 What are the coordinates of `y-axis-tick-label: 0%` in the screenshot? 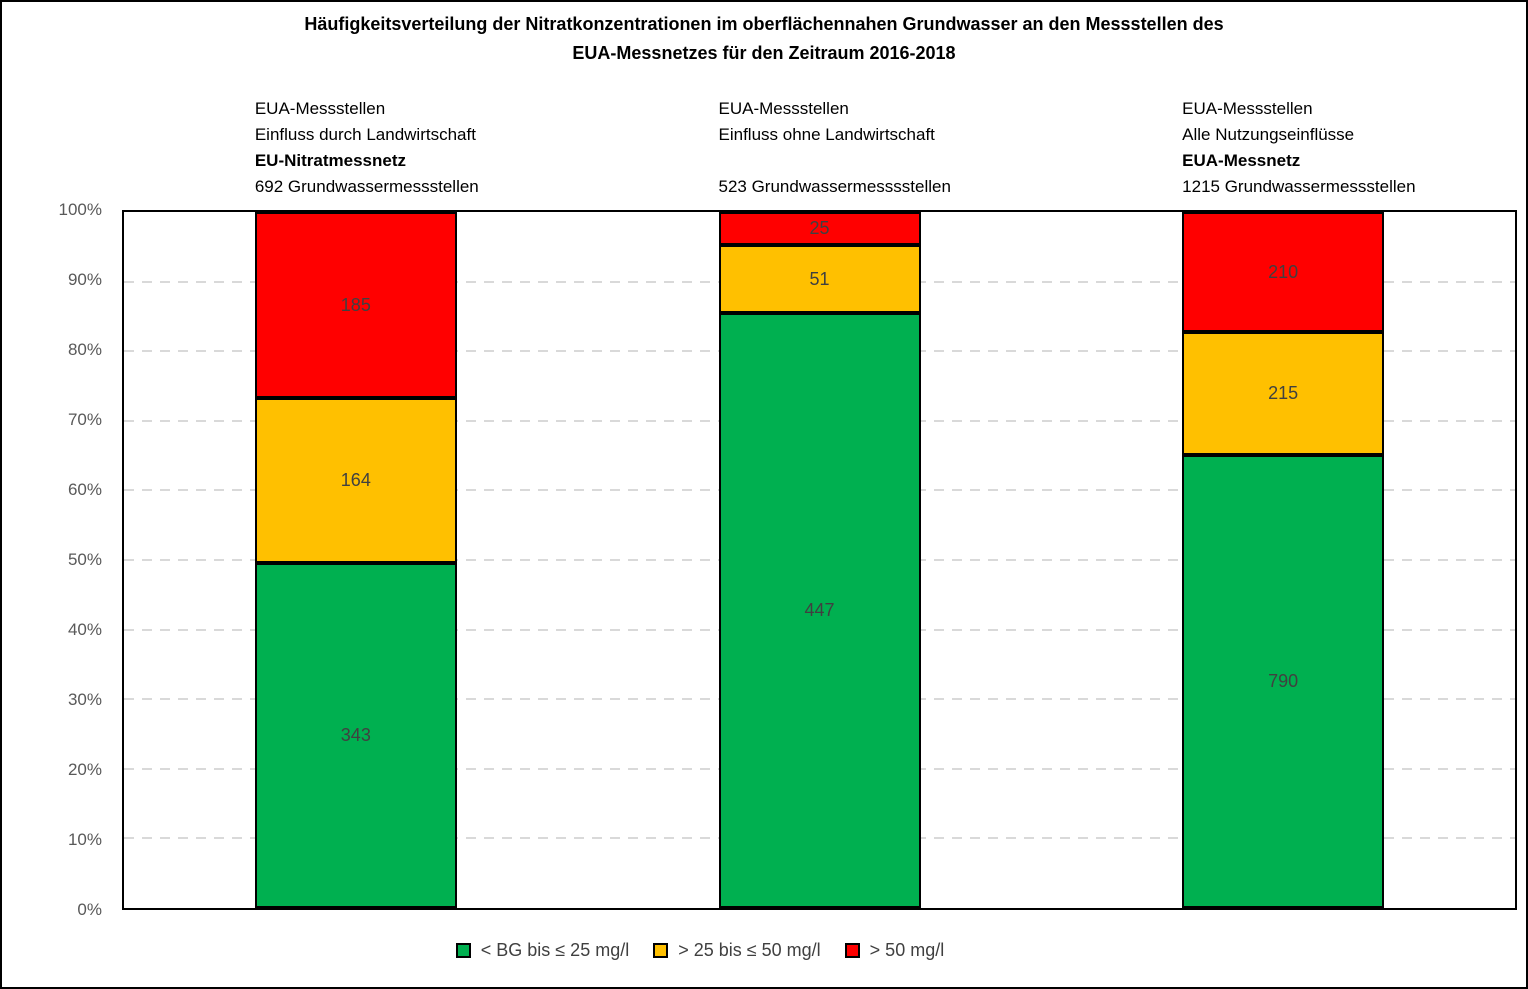 It's located at (89, 909).